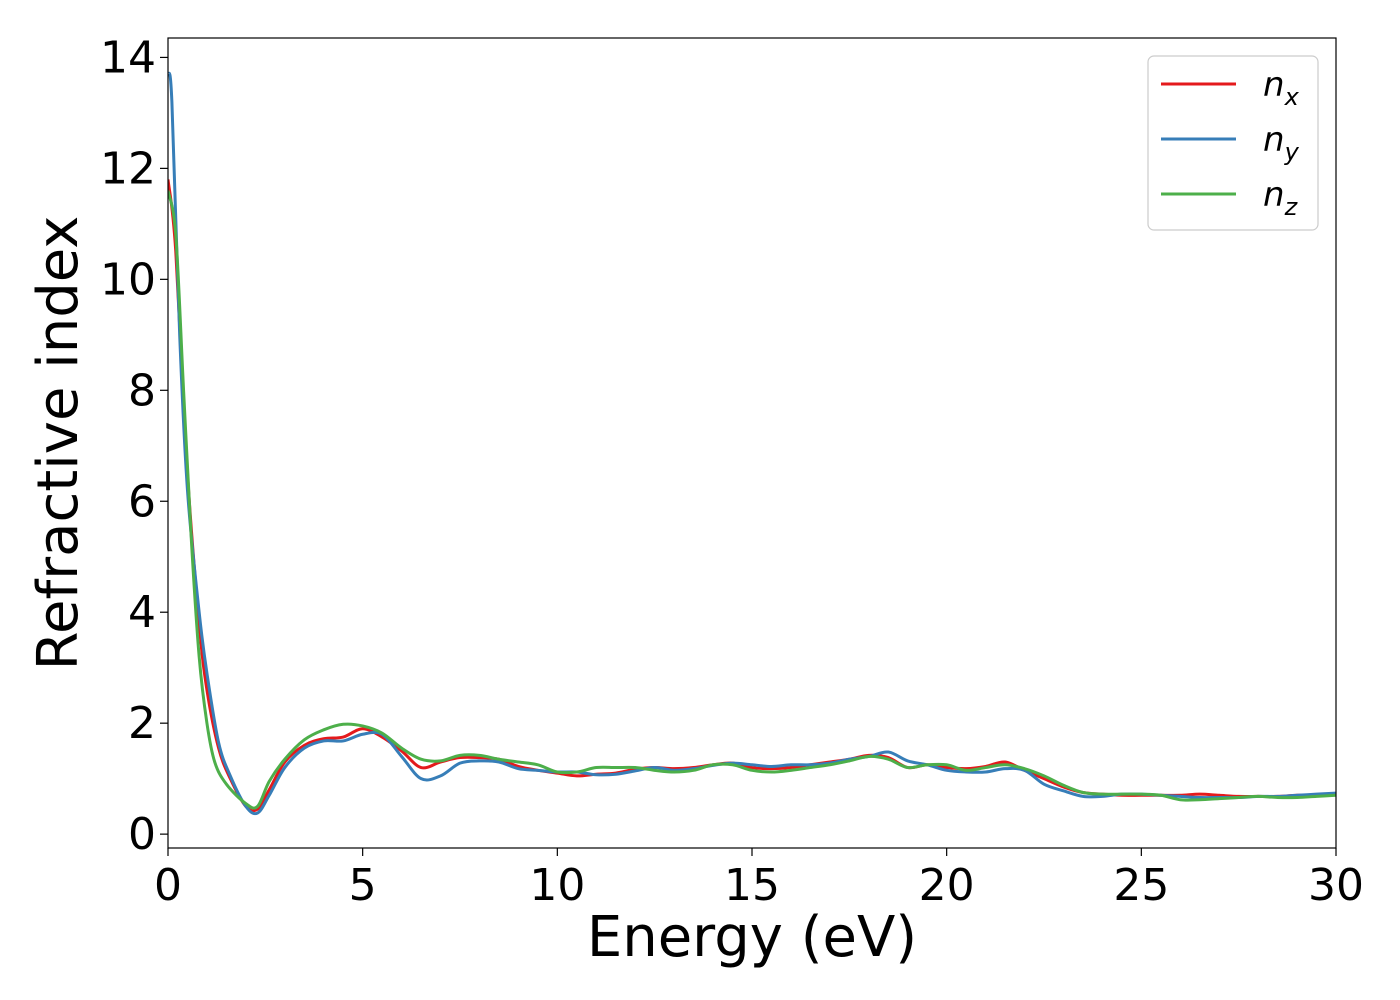 The height and width of the screenshot is (1000, 1400). Describe the element at coordinates (363, 885) in the screenshot. I see `x-tick-label: 5` at that location.